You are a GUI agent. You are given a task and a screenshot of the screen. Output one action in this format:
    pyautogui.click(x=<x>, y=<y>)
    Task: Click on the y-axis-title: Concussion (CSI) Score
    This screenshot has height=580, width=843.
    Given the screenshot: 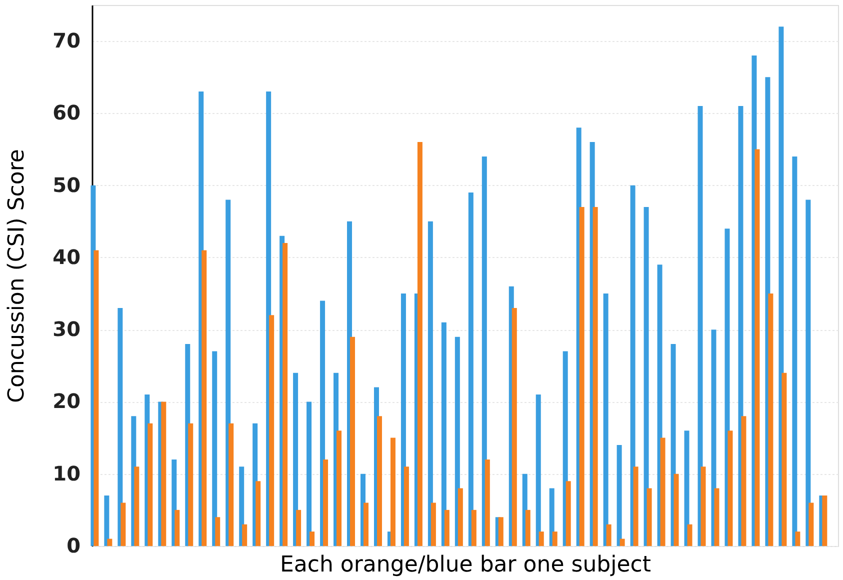 What is the action you would take?
    pyautogui.click(x=17, y=276)
    